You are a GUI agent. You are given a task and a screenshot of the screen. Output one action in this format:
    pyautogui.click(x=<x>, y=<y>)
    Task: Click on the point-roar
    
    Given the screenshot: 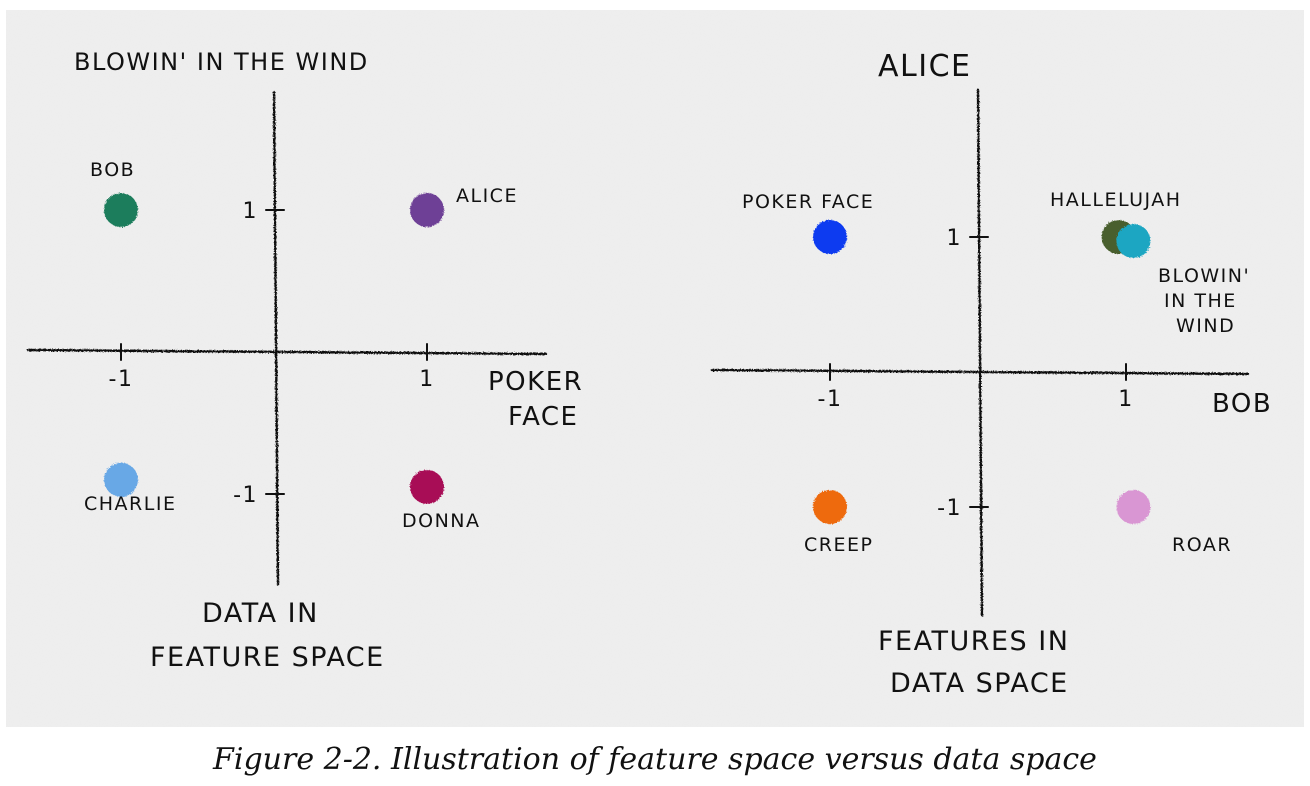 What is the action you would take?
    pyautogui.click(x=1133, y=507)
    